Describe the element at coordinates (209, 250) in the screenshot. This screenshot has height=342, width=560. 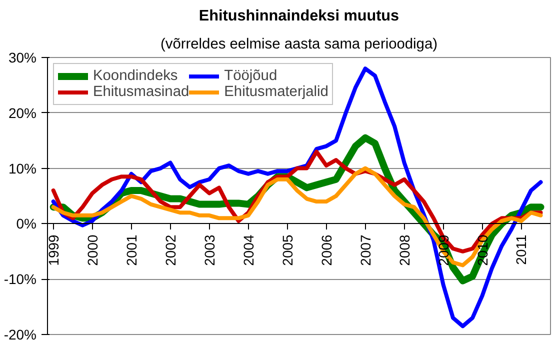
I see `x-tick-label: 2003` at that location.